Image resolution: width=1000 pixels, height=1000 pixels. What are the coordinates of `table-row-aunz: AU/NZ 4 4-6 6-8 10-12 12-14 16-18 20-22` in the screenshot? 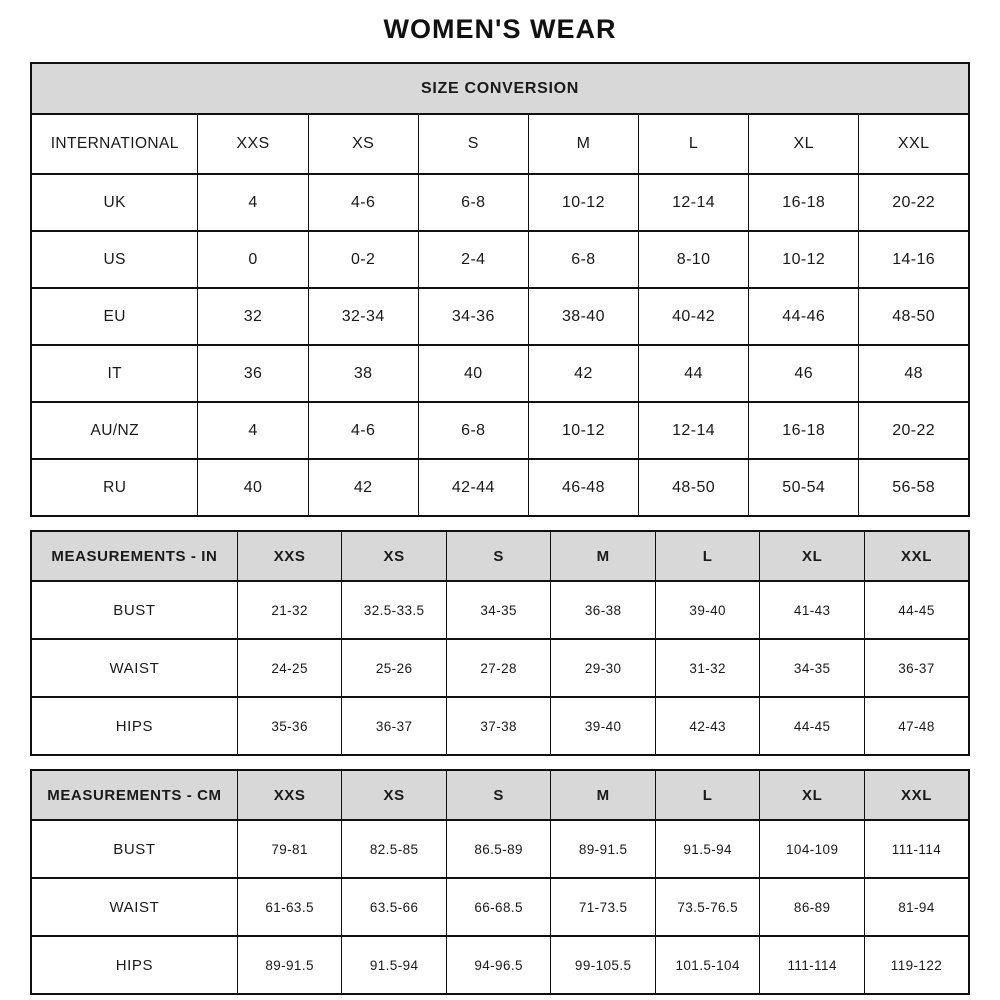 It's located at (500, 430).